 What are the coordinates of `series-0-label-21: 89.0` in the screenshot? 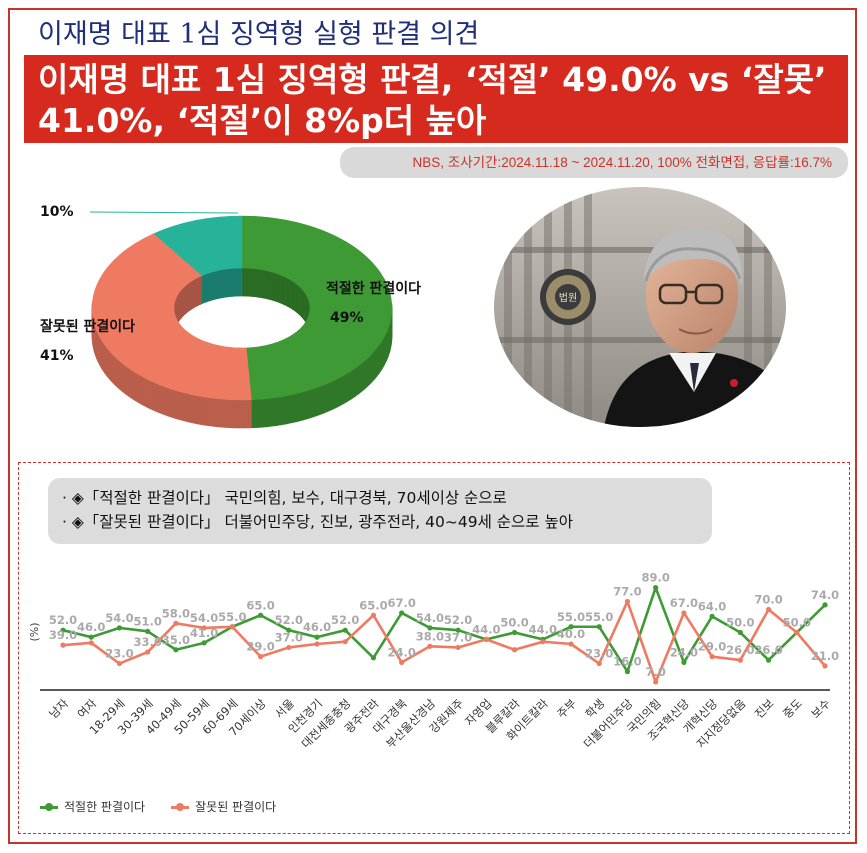 It's located at (655, 578).